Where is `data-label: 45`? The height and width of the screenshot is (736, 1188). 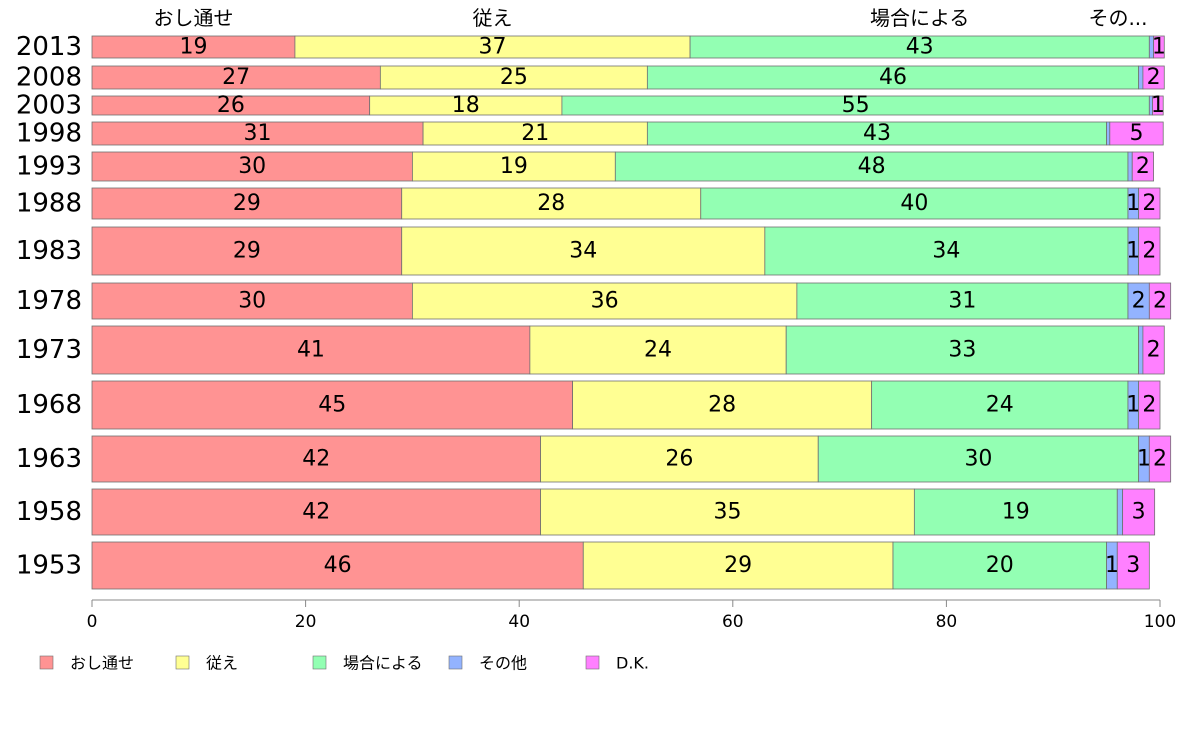
data-label: 45 is located at coordinates (332, 405).